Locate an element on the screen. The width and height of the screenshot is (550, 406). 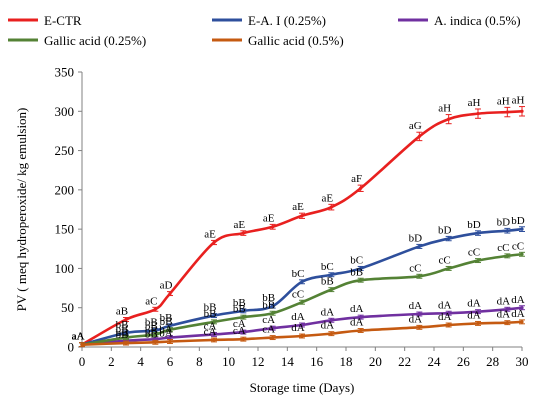
x-tick-label: 16 is located at coordinates (317, 361).